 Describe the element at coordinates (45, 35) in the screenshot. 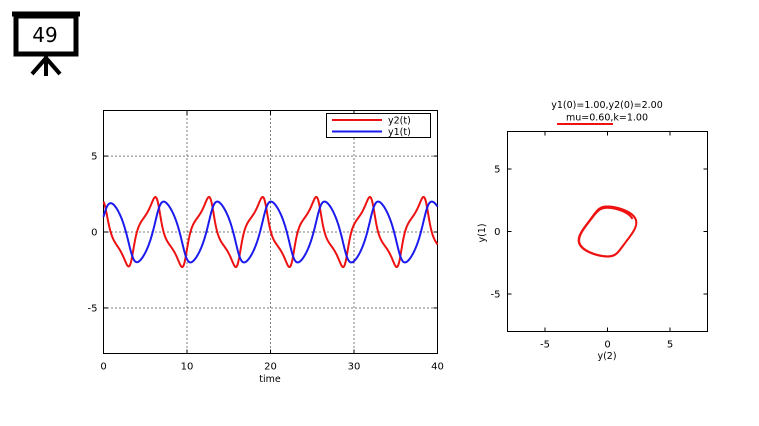

I see `slide-number: 49` at that location.